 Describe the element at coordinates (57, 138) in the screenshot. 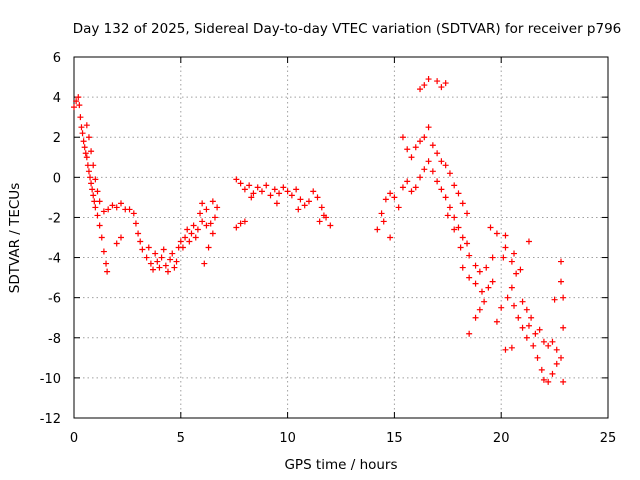

I see `y-tick-label: 2` at that location.